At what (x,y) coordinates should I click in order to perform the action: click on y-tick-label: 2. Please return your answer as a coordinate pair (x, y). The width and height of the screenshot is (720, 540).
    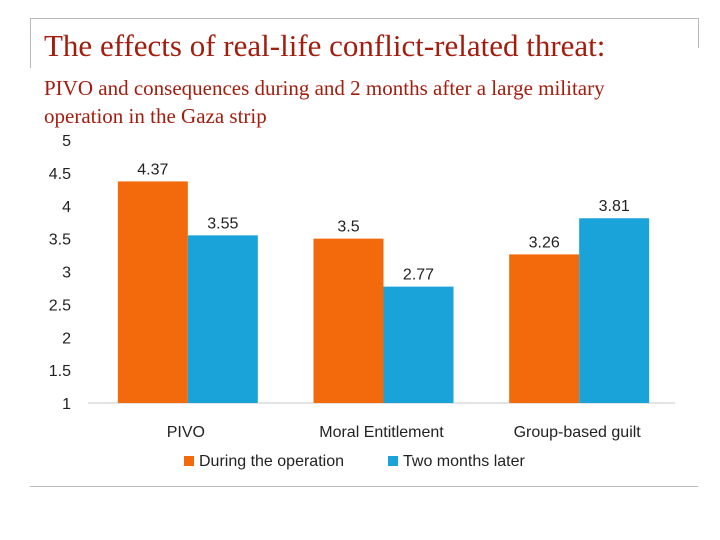
    Looking at the image, I should click on (66, 338).